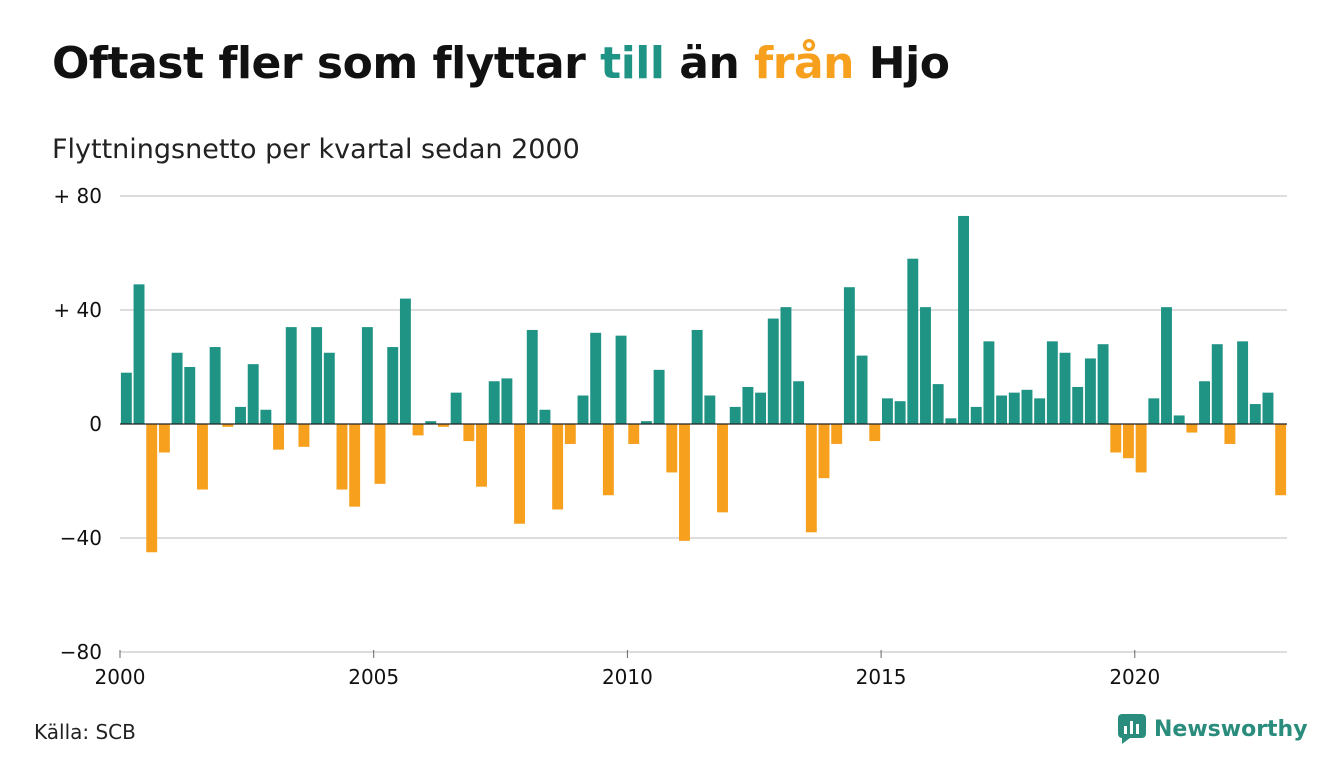 This screenshot has width=1340, height=780. What do you see at coordinates (120, 677) in the screenshot?
I see `x-tick-label: 2000` at bounding box center [120, 677].